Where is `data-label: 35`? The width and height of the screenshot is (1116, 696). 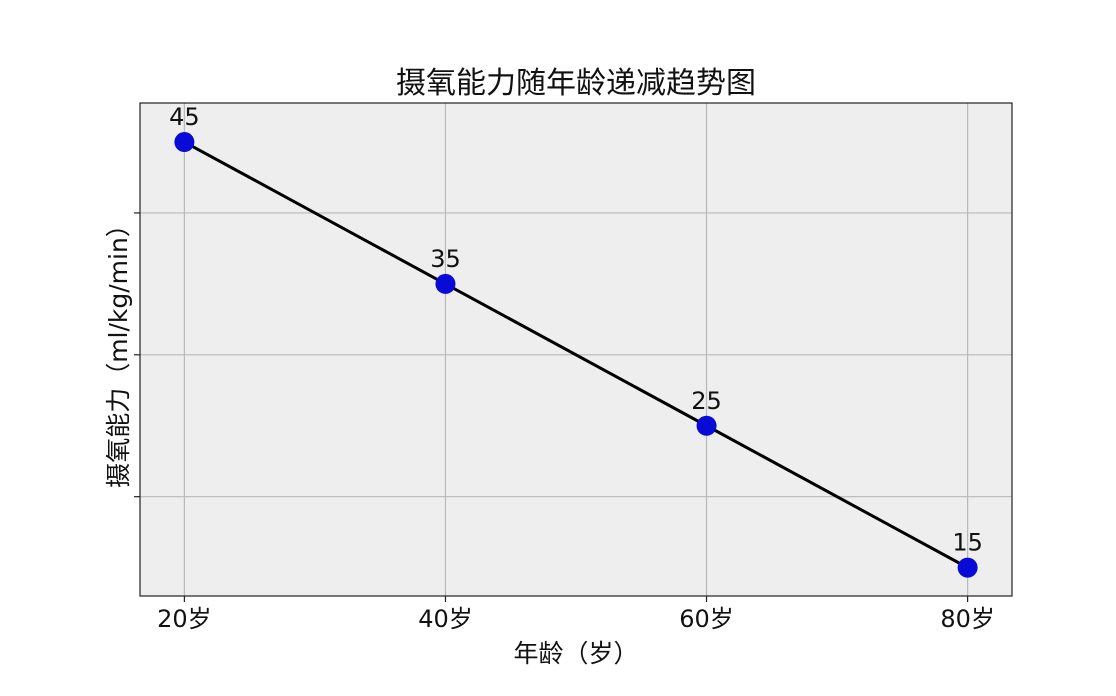
data-label: 35 is located at coordinates (445, 259).